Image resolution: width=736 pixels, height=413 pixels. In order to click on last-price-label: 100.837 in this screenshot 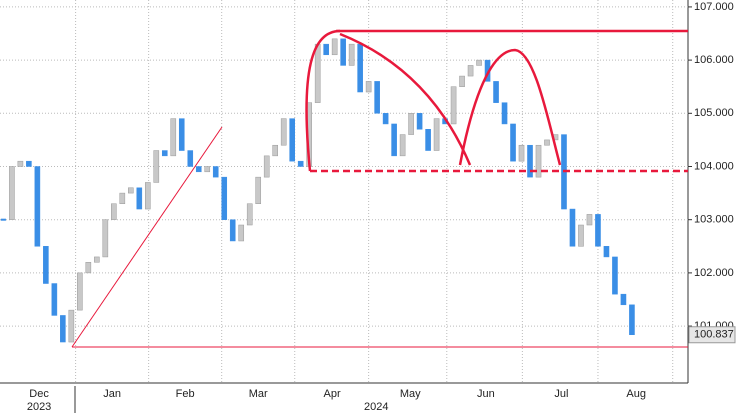, I will do `click(714, 335)`.